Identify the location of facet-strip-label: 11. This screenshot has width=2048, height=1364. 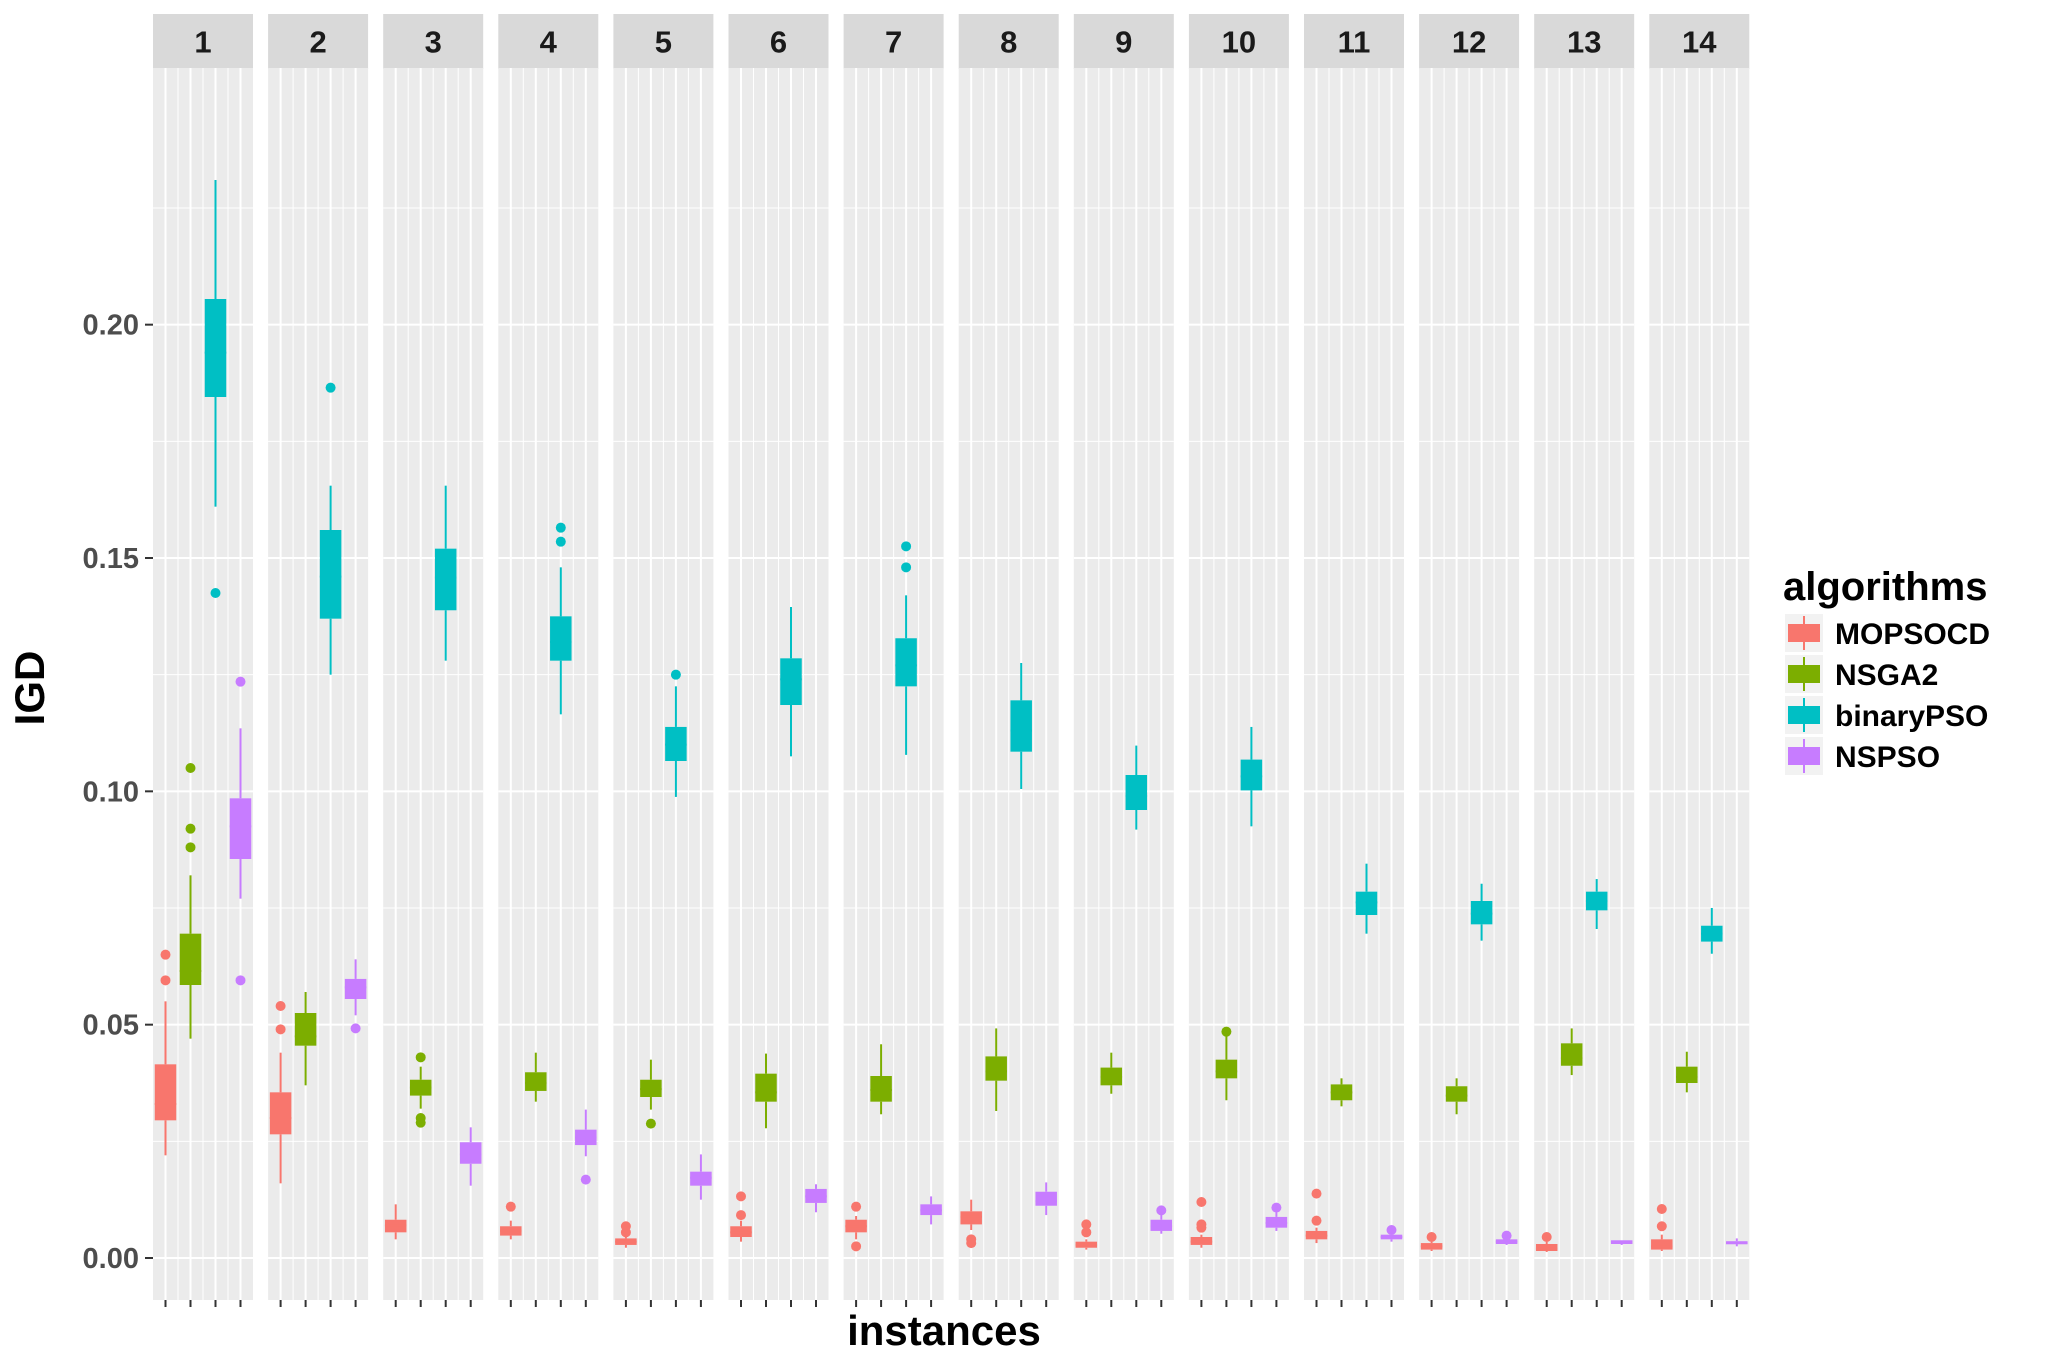
(1354, 42).